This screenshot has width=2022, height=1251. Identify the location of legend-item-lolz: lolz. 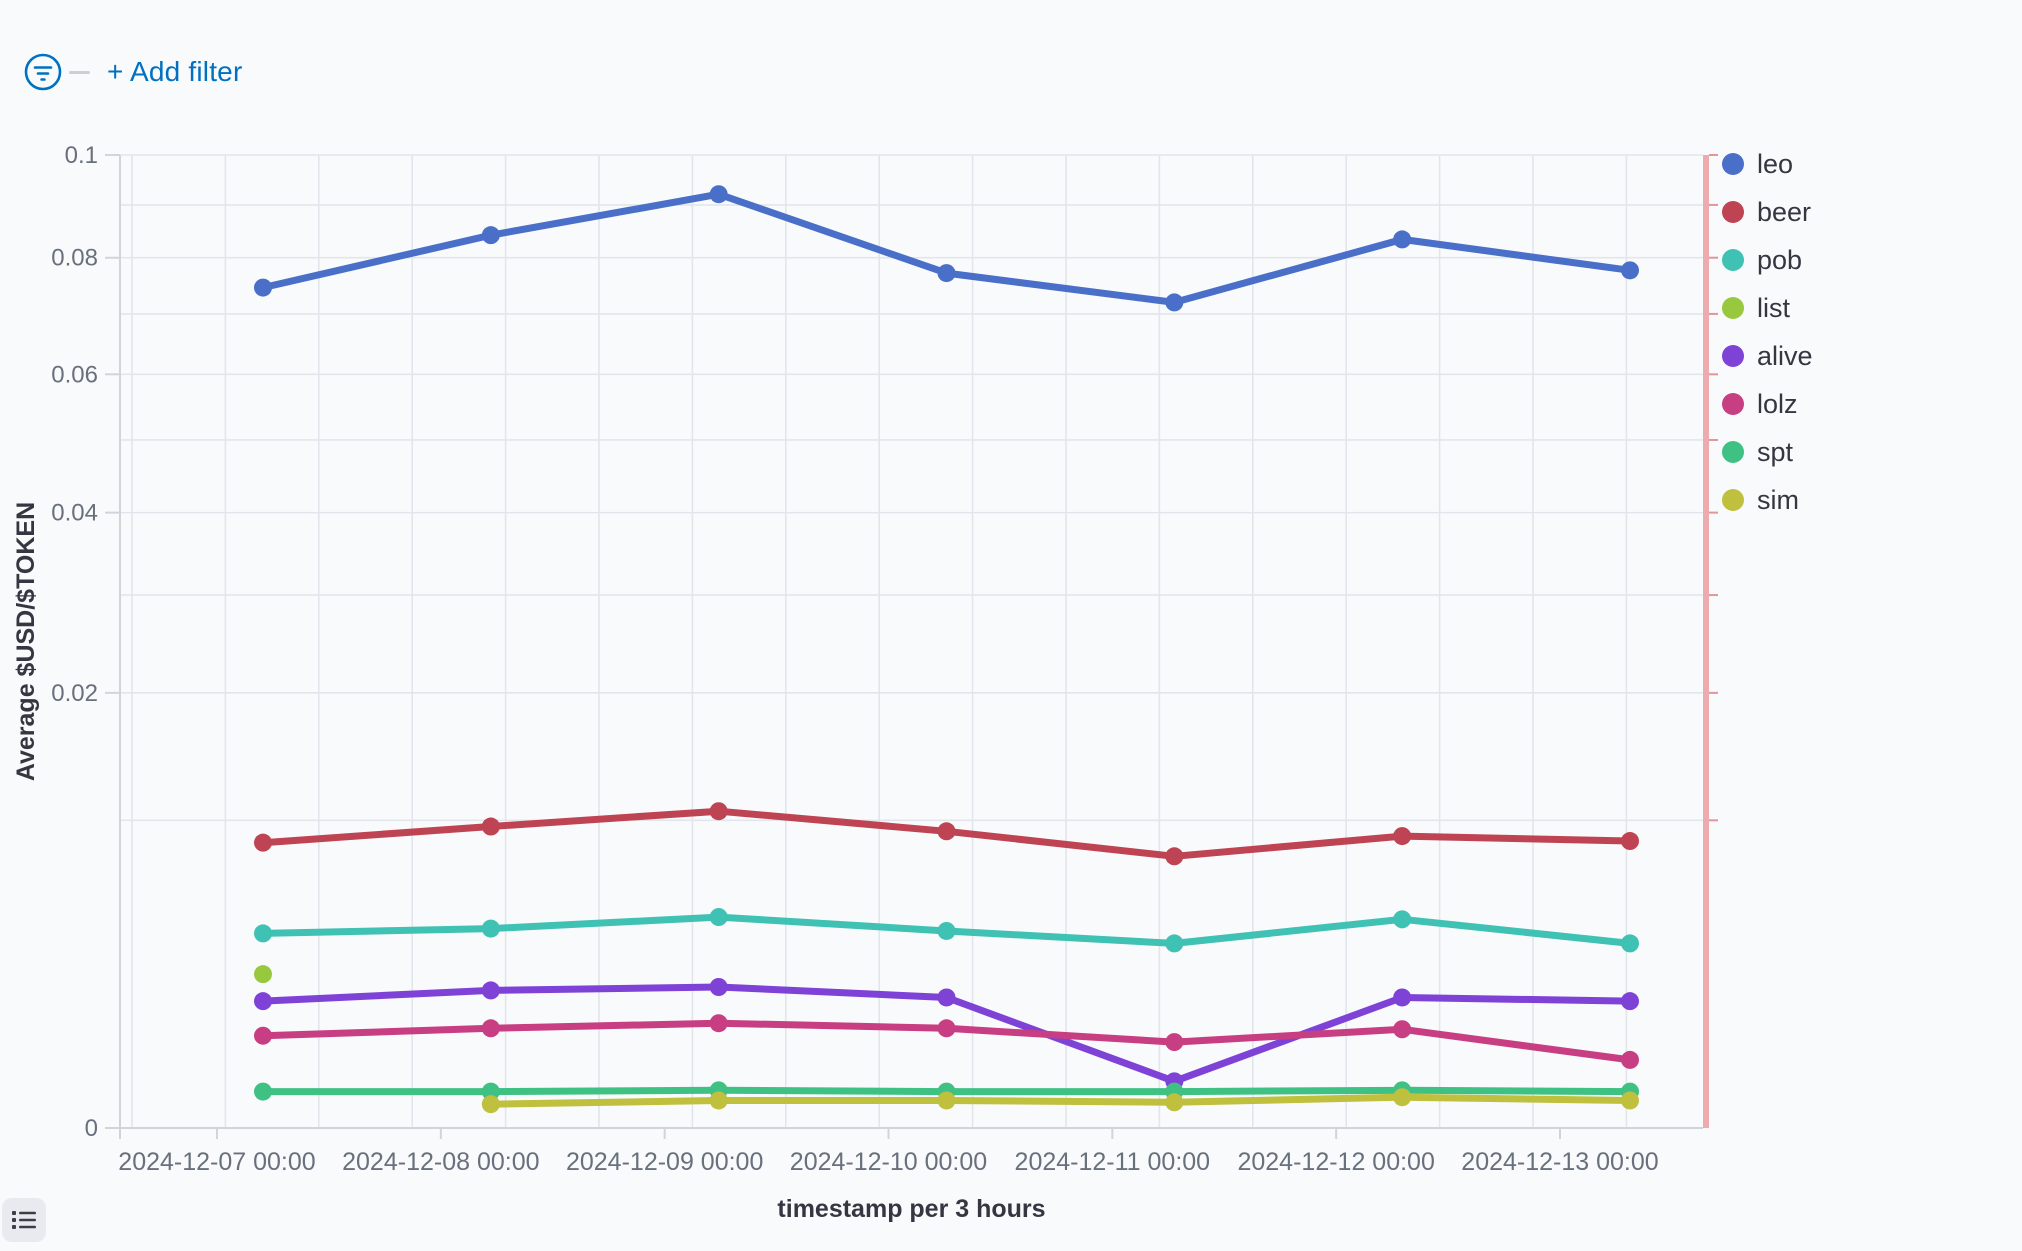
(1767, 404).